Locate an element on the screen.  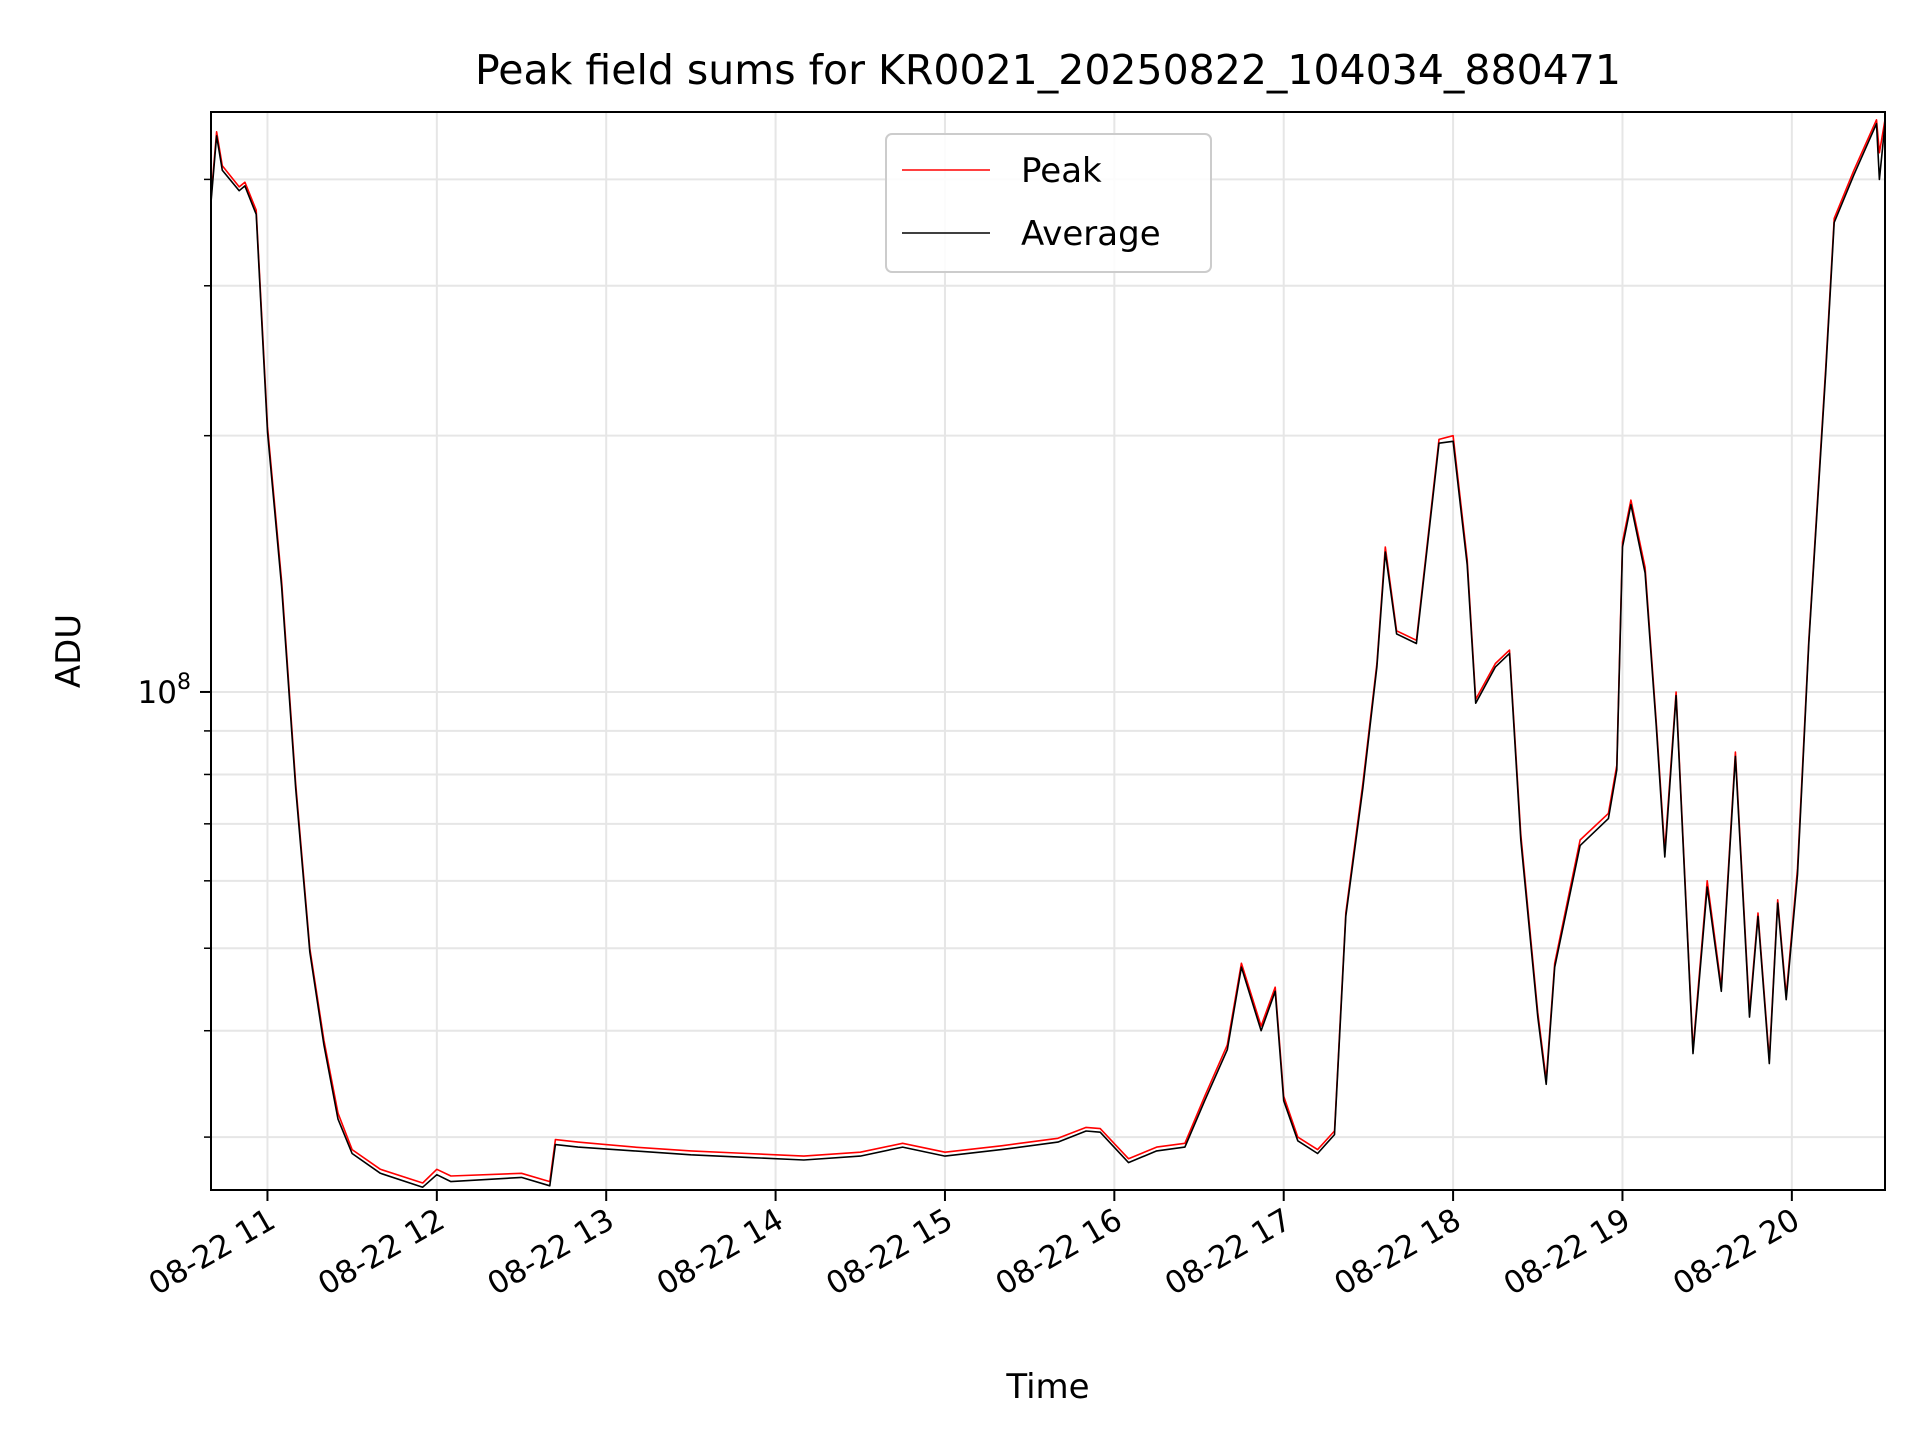
y-tick-label: 108 is located at coordinates (164, 690).